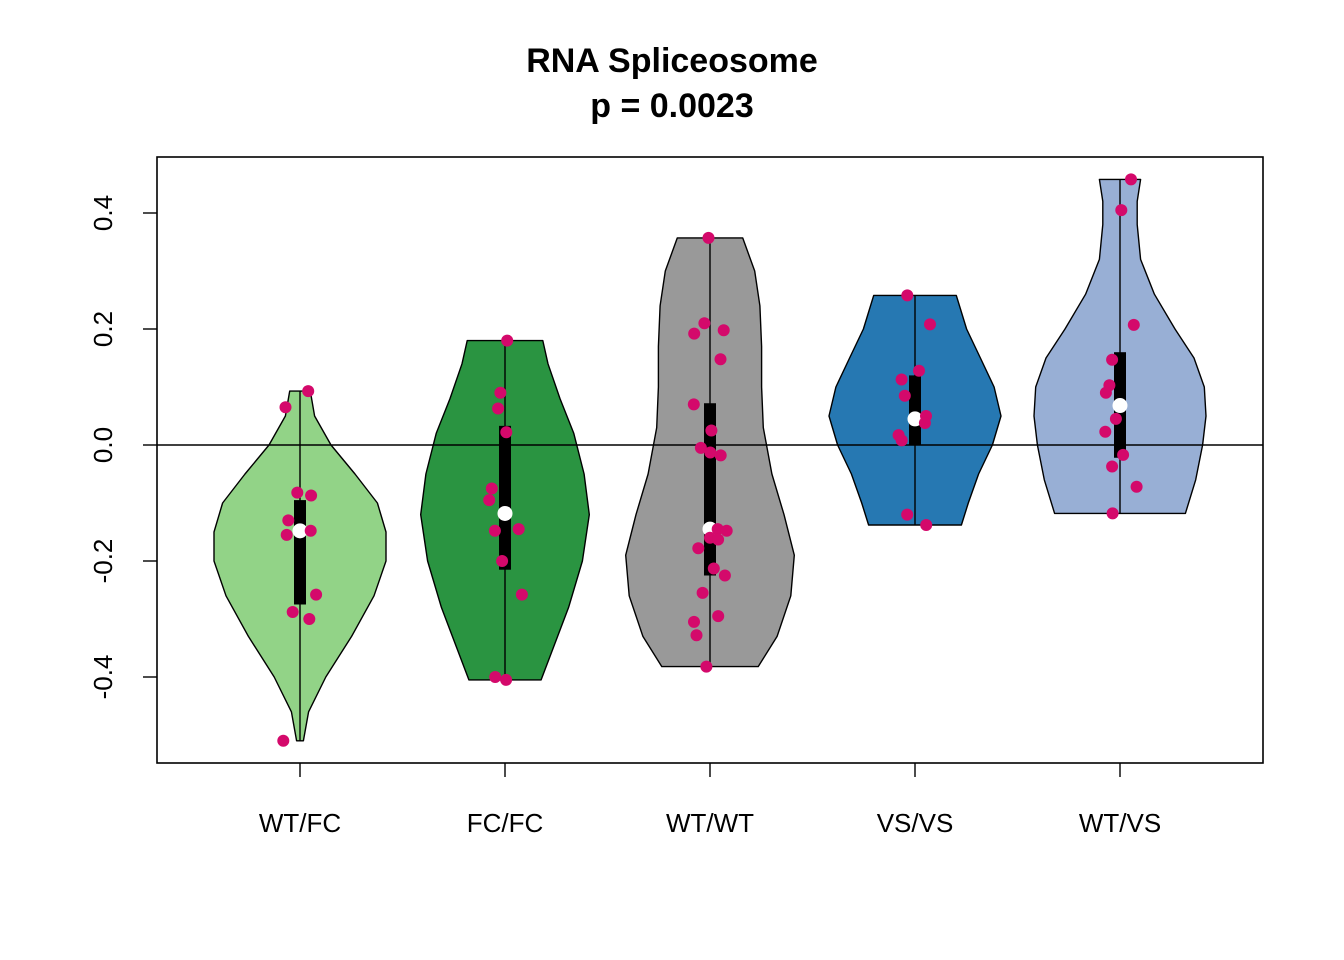 The height and width of the screenshot is (960, 1344). Describe the element at coordinates (915, 823) in the screenshot. I see `x-tick-label: VS/VS` at that location.